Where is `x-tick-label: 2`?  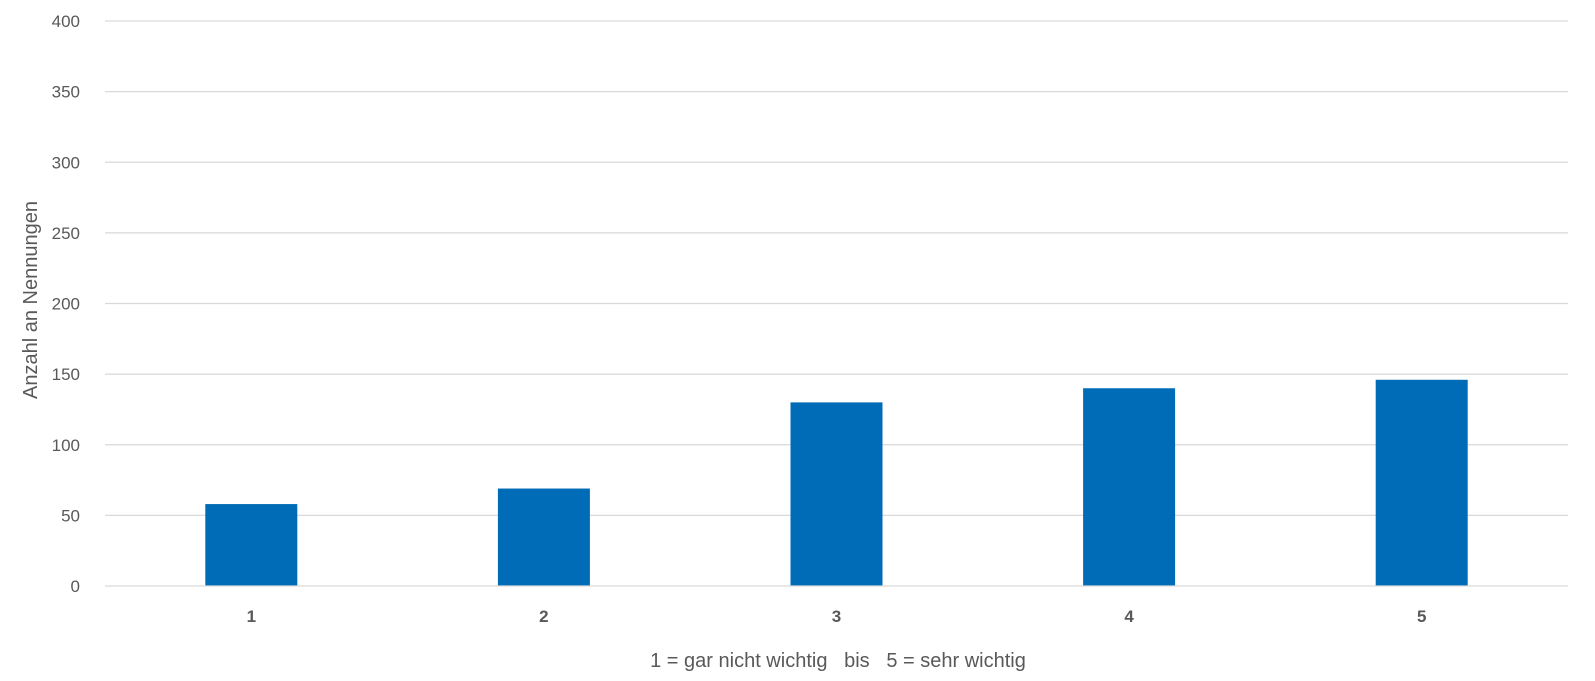 x-tick-label: 2 is located at coordinates (543, 616).